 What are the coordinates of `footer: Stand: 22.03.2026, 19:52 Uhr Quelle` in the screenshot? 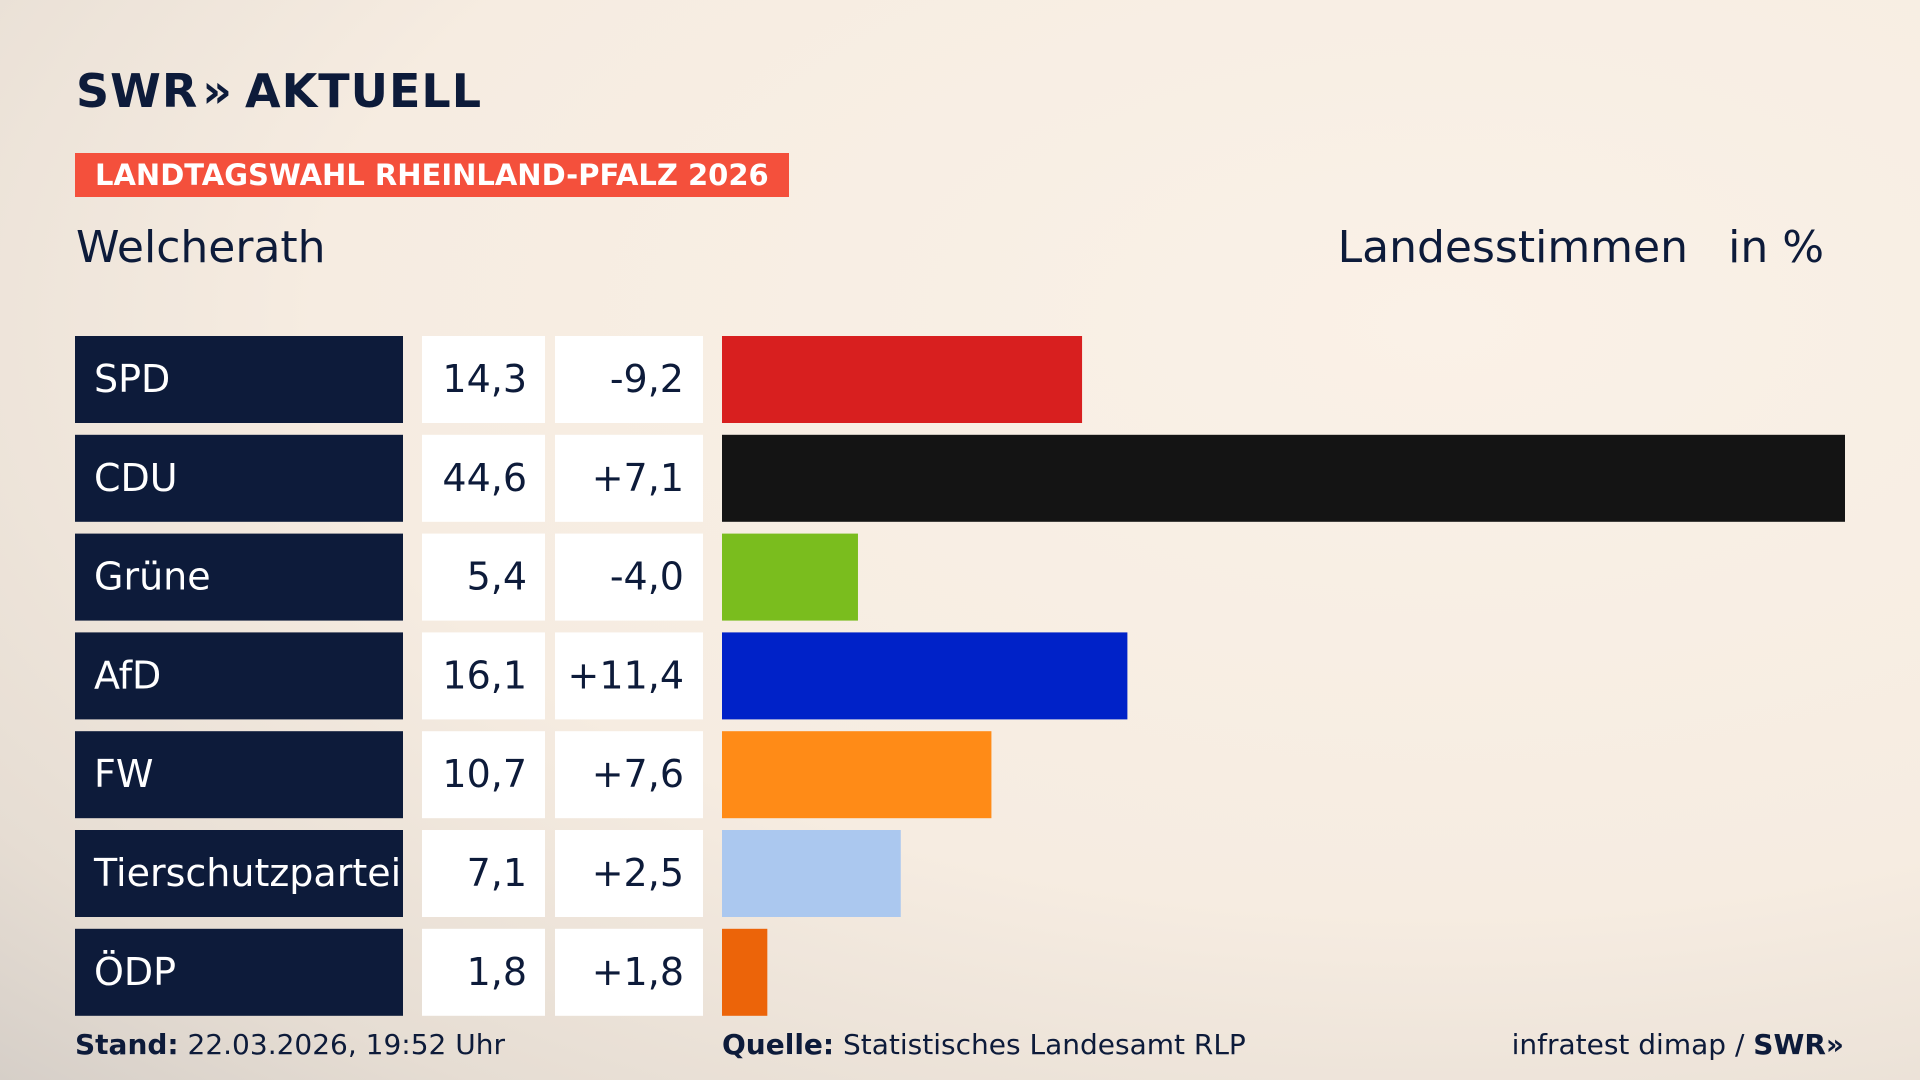 It's located at (960, 1048).